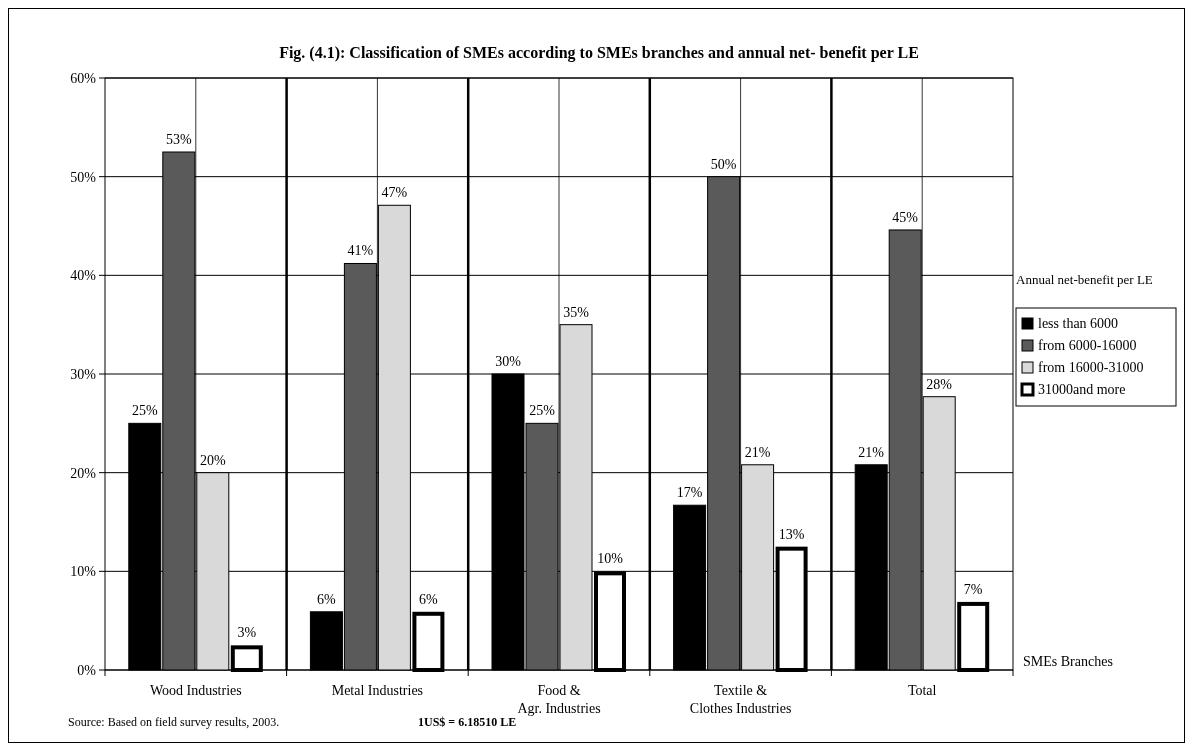 The height and width of the screenshot is (749, 1193). I want to click on data-label: 53%, so click(178, 139).